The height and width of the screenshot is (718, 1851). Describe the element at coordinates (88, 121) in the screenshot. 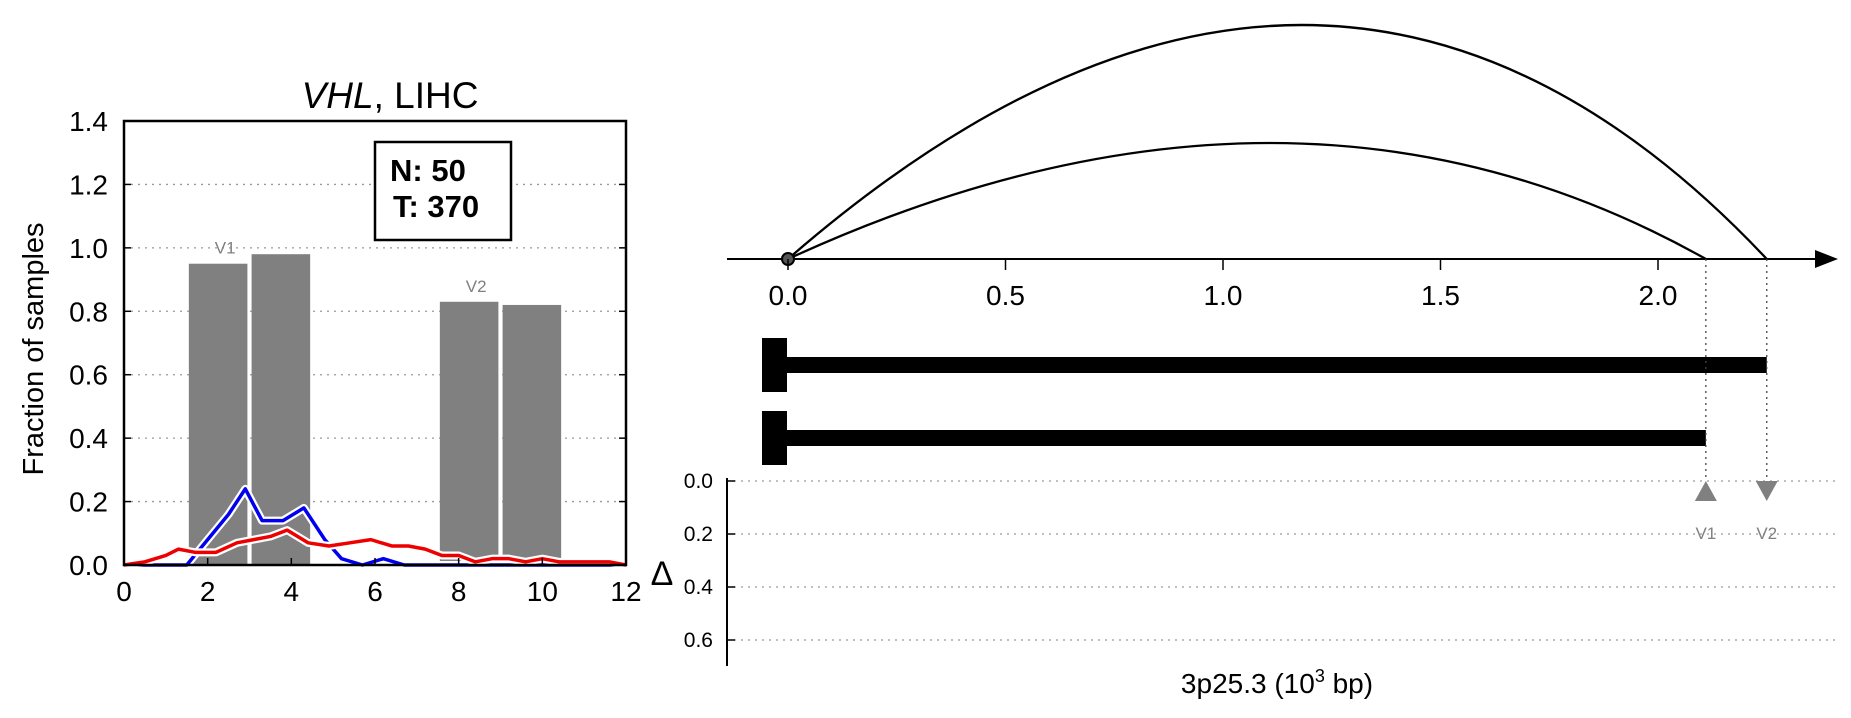

I see `y-tick-label: 1.4` at that location.